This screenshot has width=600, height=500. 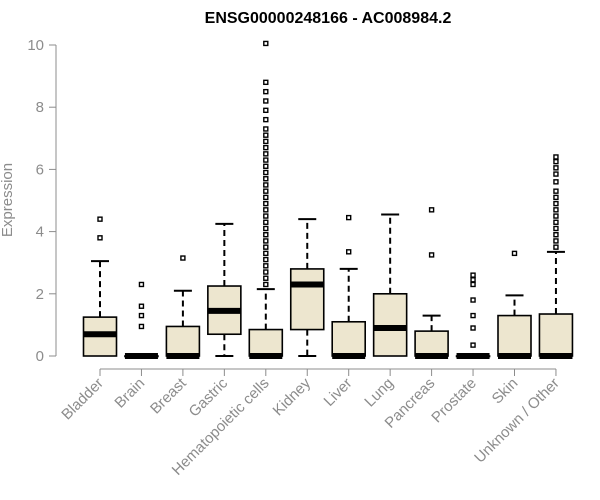 I want to click on box-unknown-other, so click(x=556, y=256).